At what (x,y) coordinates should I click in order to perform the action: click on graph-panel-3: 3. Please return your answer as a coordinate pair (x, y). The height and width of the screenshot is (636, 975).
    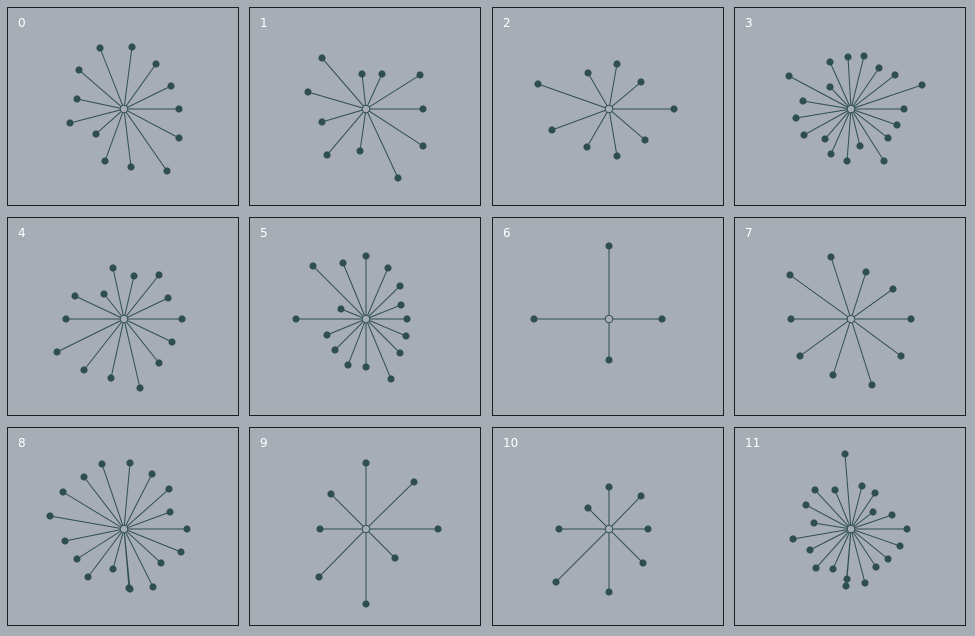
    Looking at the image, I should click on (850, 106).